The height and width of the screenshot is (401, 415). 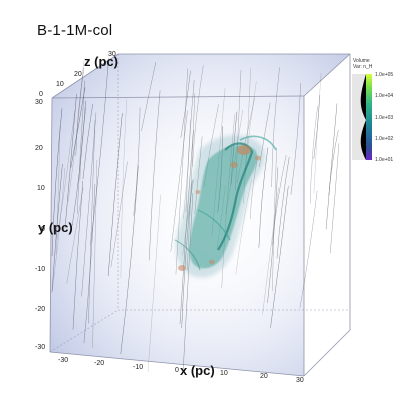 I want to click on x-tick: 10, so click(x=224, y=373).